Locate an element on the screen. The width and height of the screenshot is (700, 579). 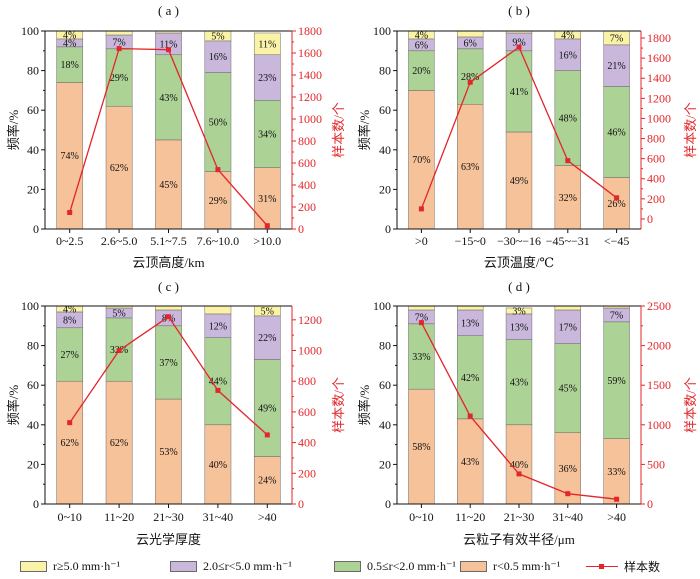
bar-label: 31% is located at coordinates (267, 199).